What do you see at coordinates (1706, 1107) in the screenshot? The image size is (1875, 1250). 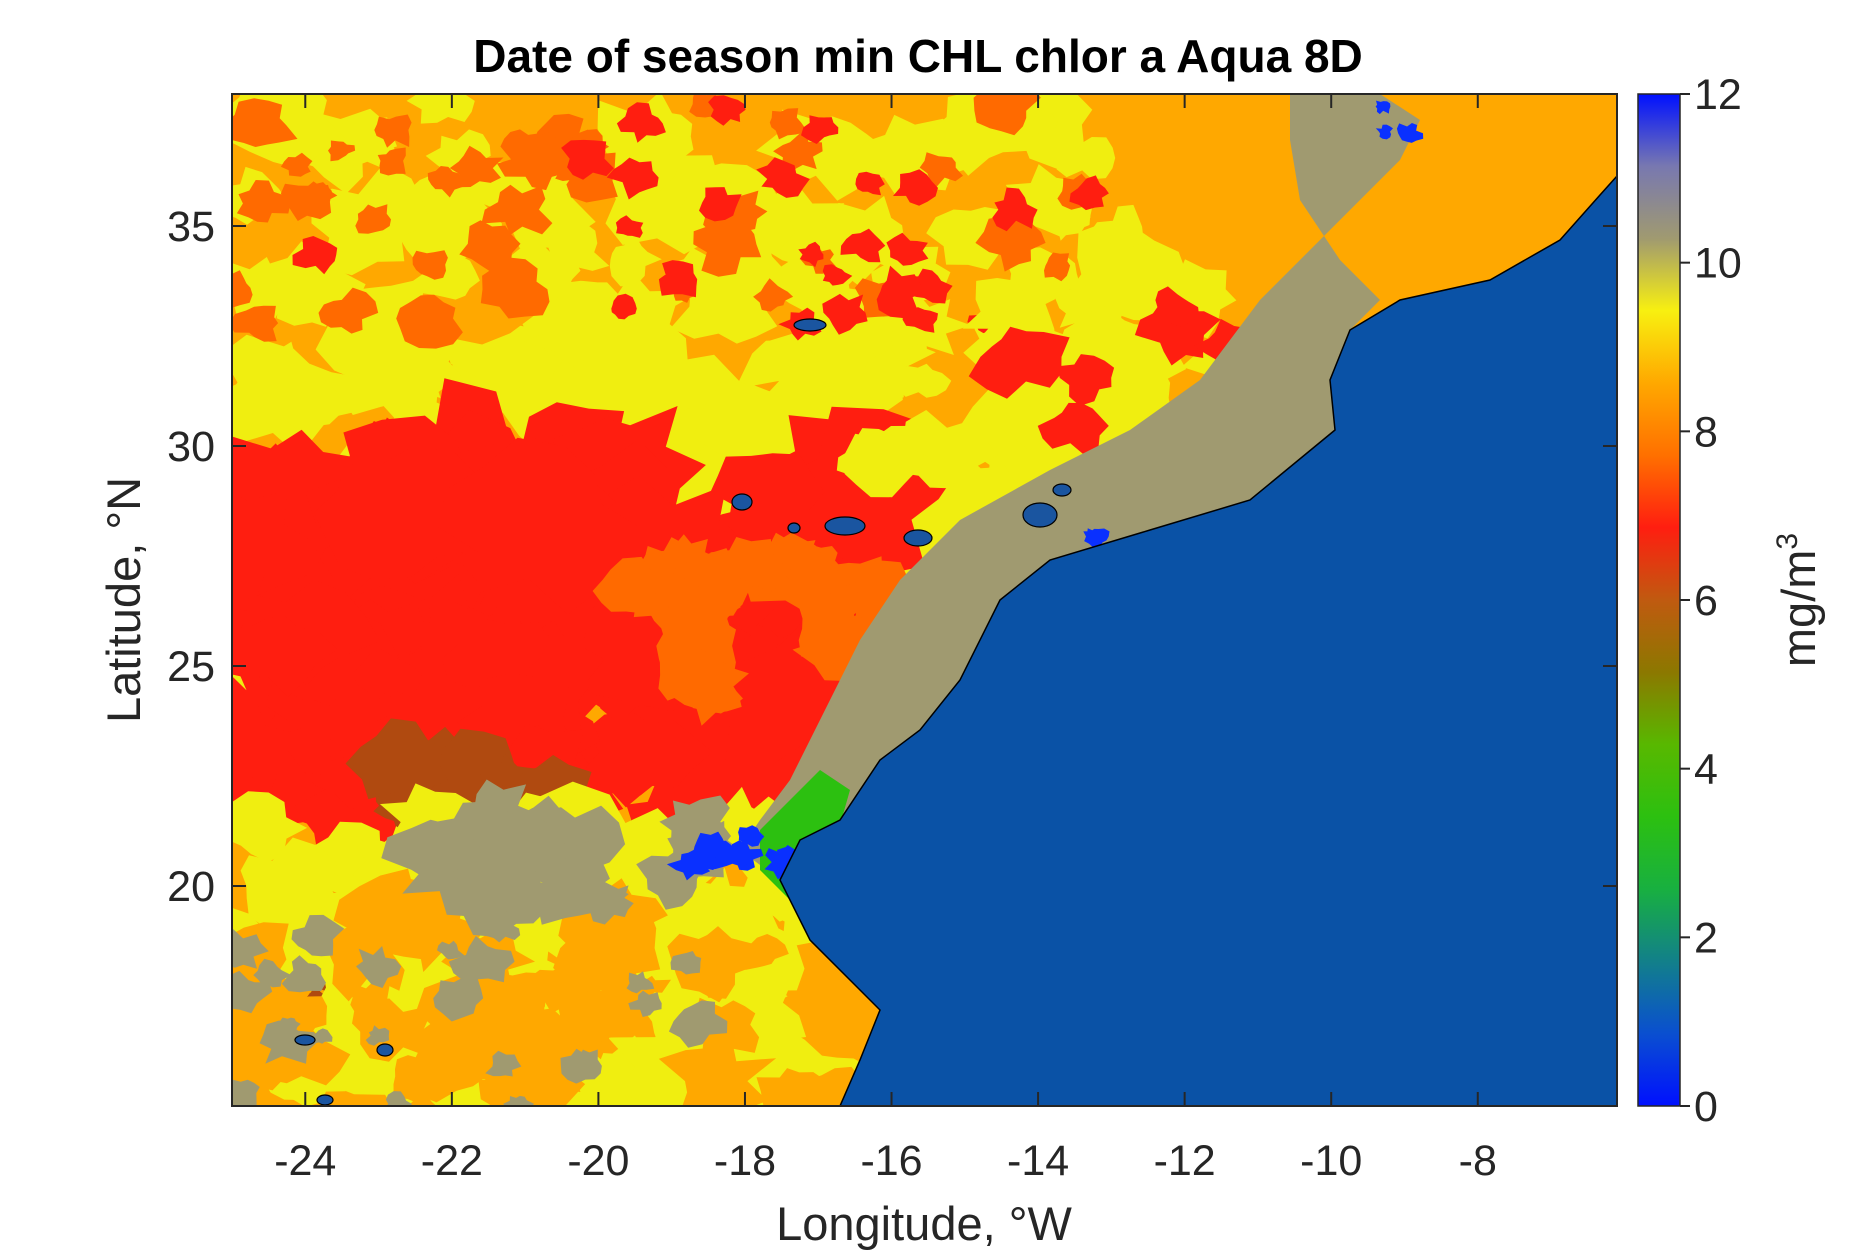 I see `colorbar-tick-label: 0` at bounding box center [1706, 1107].